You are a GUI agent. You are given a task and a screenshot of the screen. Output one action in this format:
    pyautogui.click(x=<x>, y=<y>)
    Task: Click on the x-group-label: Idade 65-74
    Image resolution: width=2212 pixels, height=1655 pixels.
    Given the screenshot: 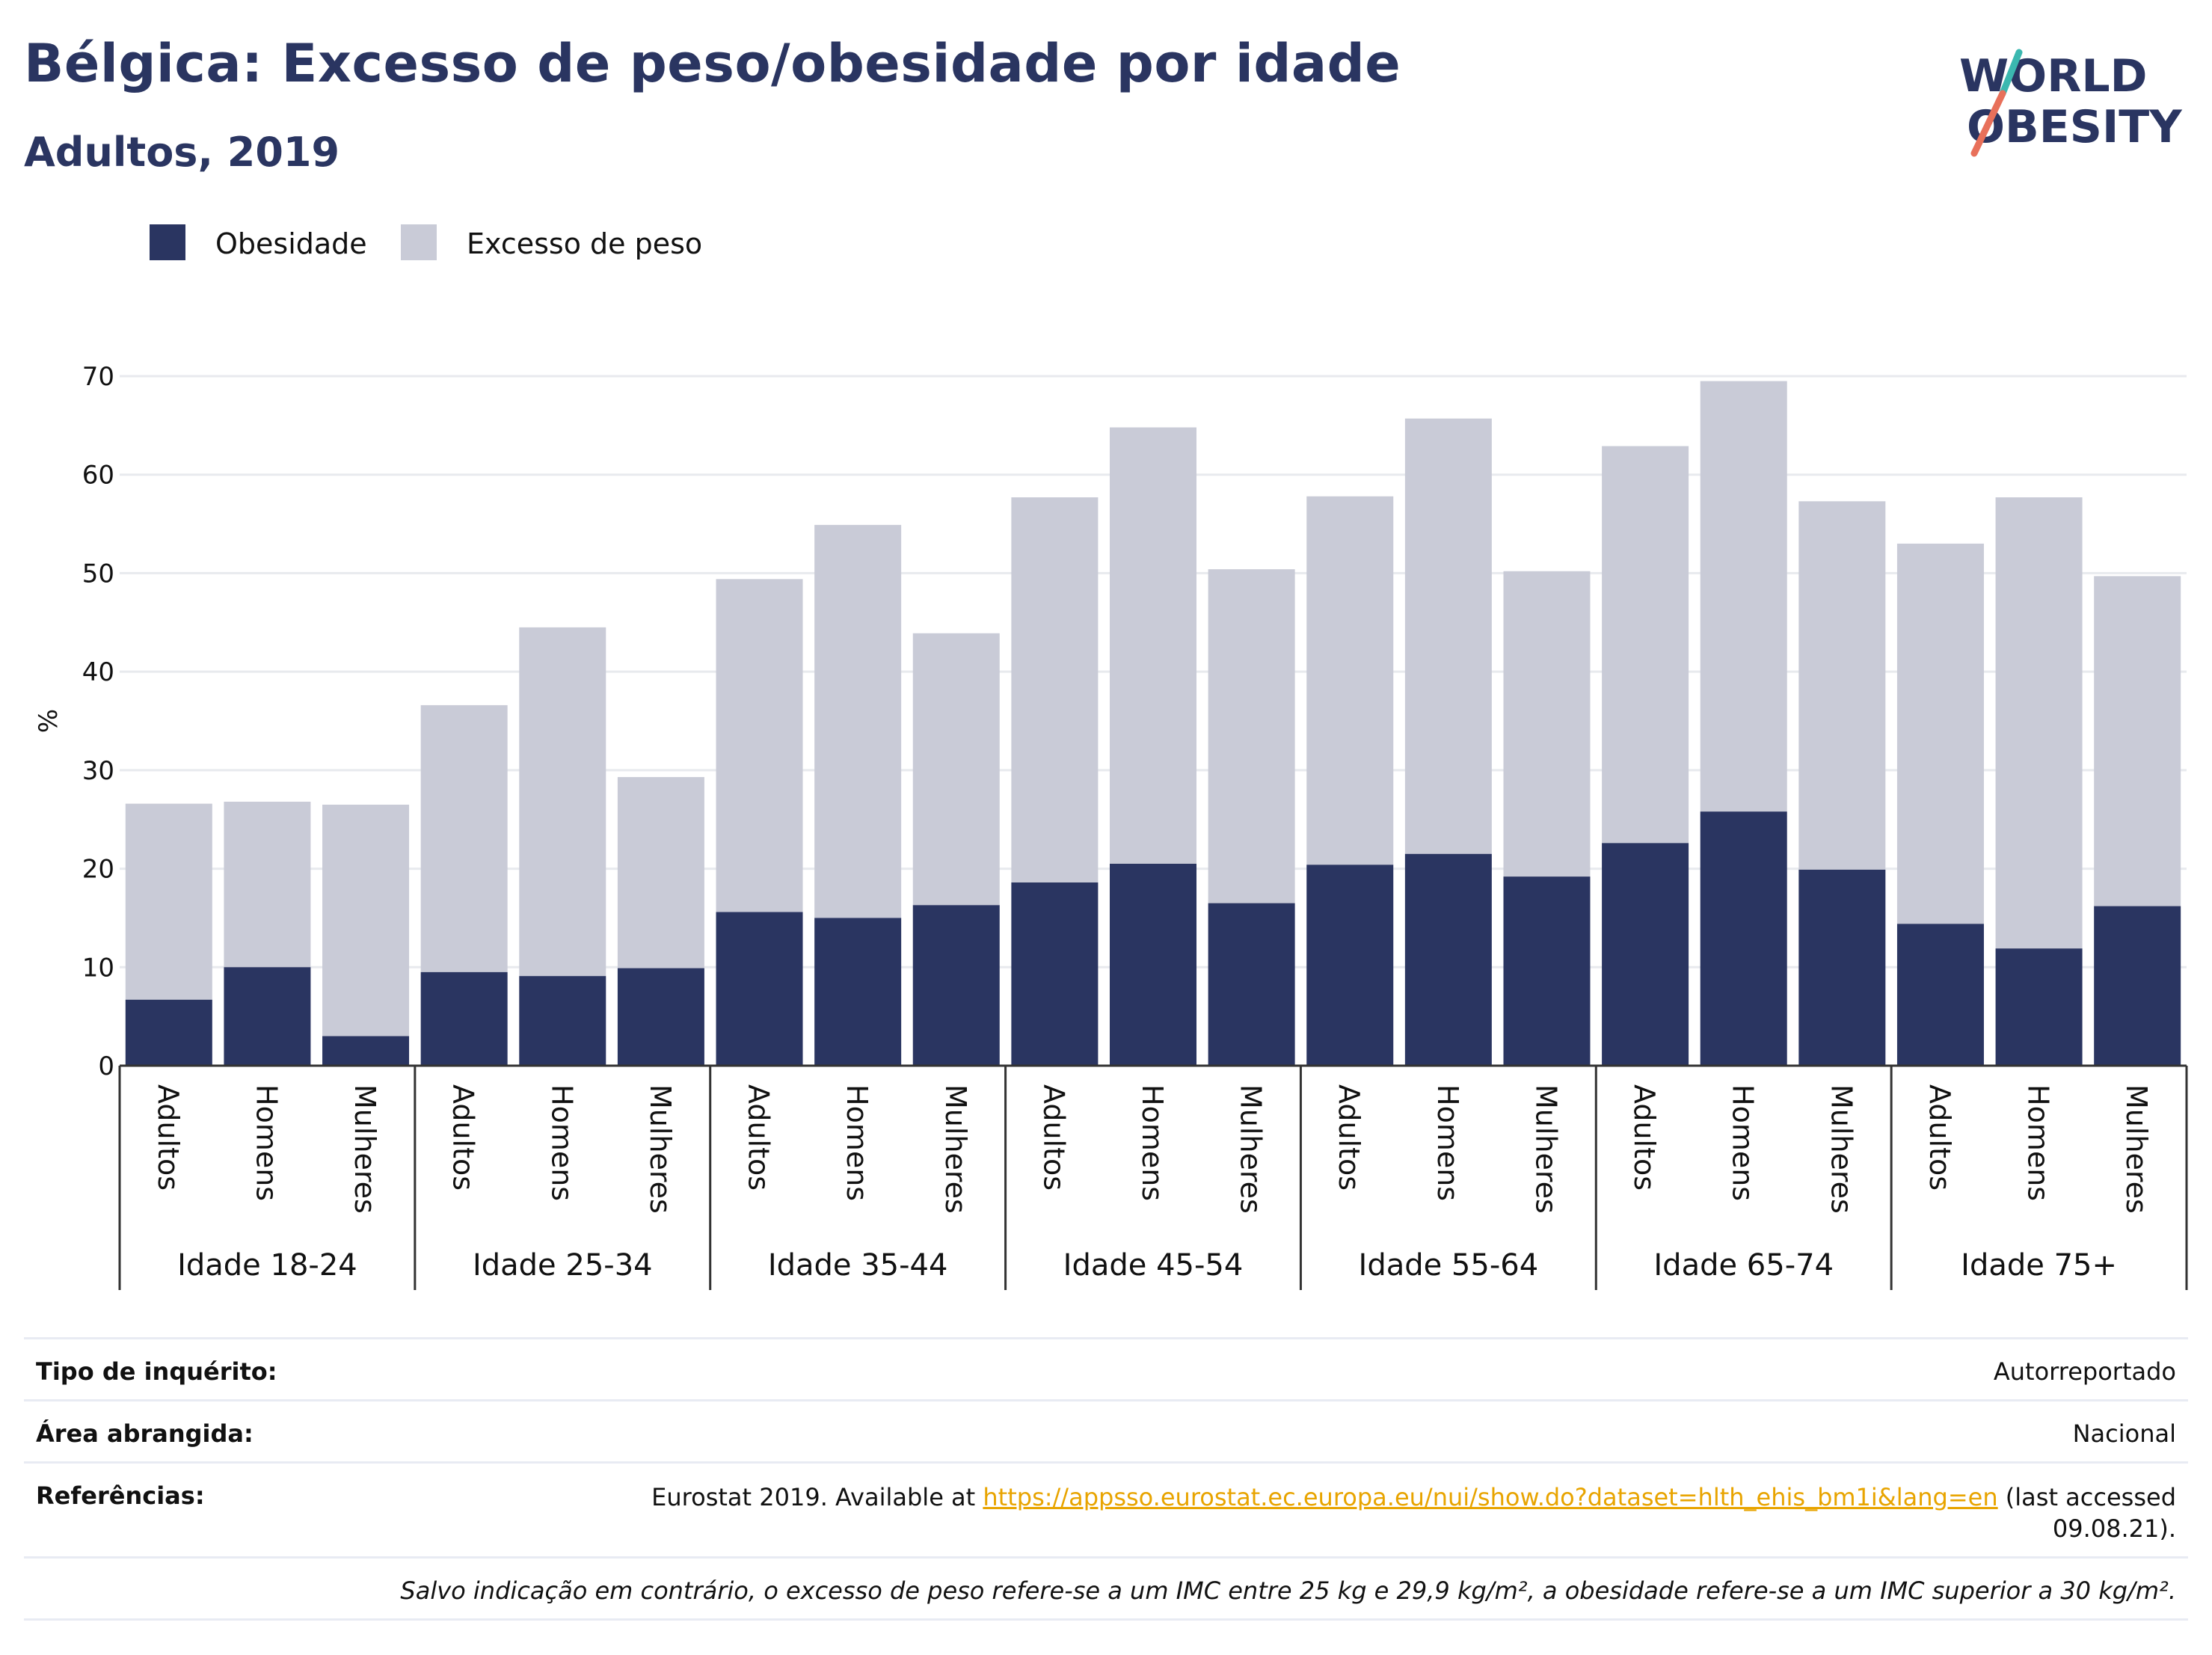 What is the action you would take?
    pyautogui.click(x=1743, y=1265)
    